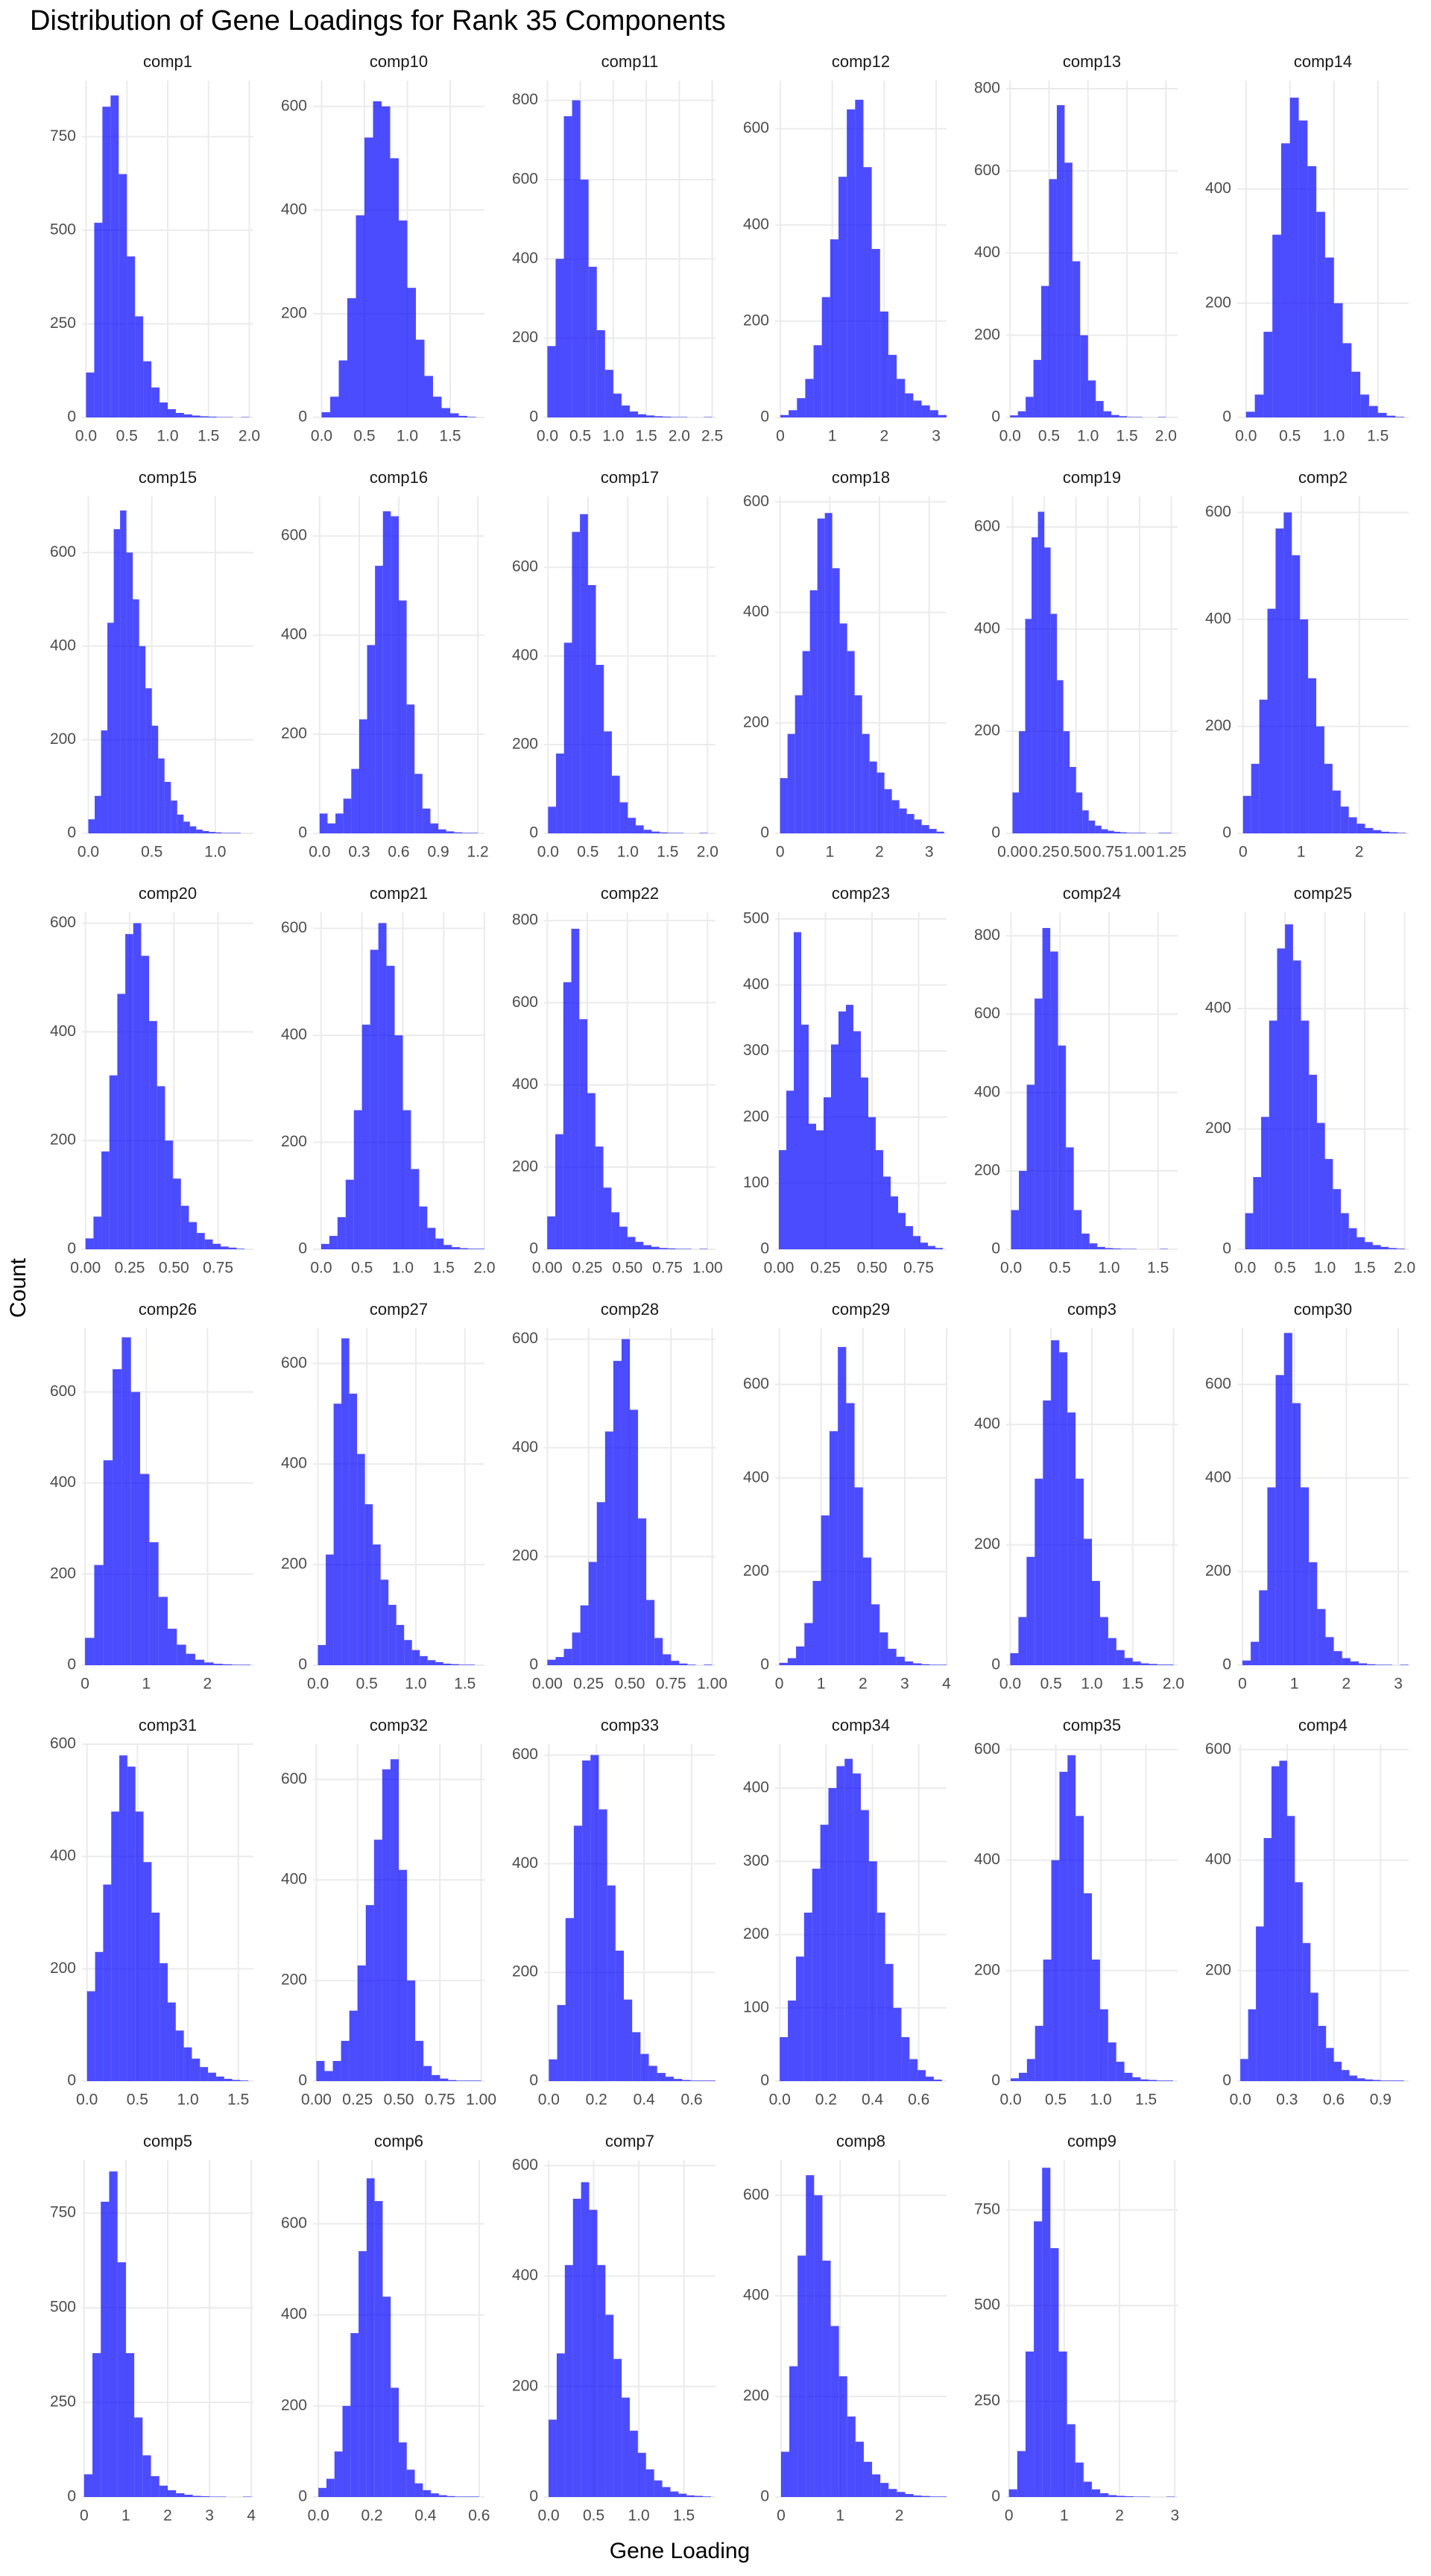 Image resolution: width=1431 pixels, height=2576 pixels. Describe the element at coordinates (756, 917) in the screenshot. I see `y-tick-label: 500` at that location.